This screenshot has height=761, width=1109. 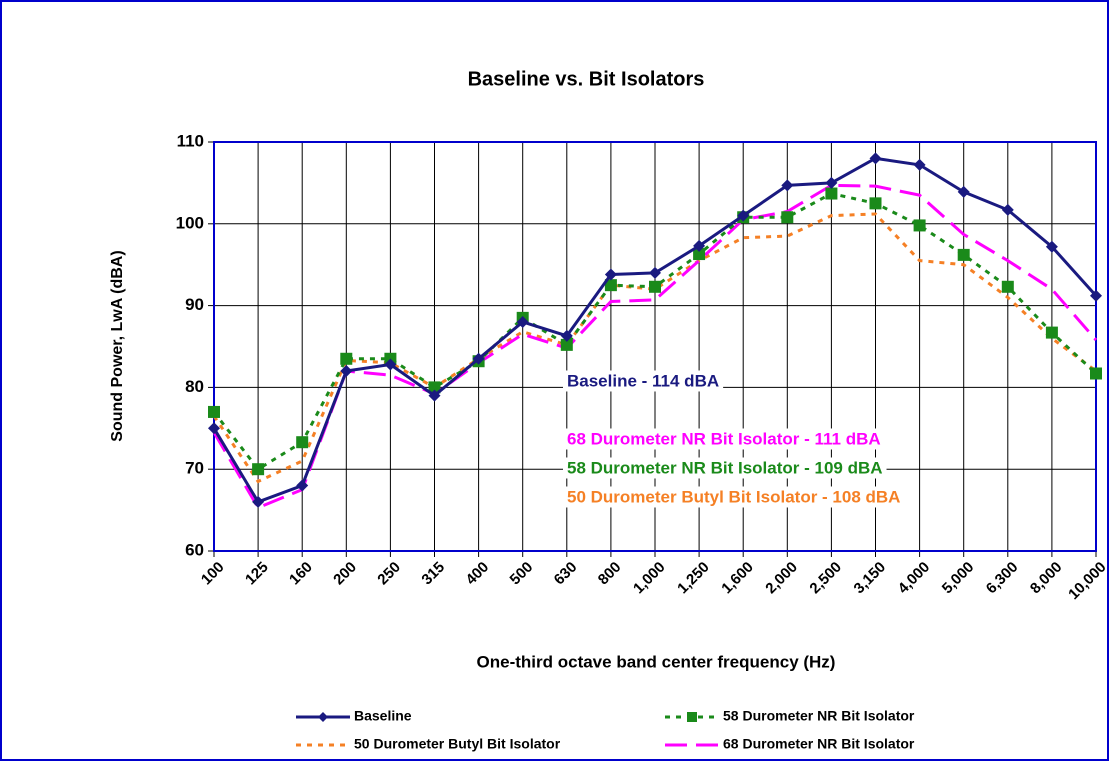 I want to click on legend-label: 50 Durometer Butyl Bit Isolator, so click(x=457, y=744).